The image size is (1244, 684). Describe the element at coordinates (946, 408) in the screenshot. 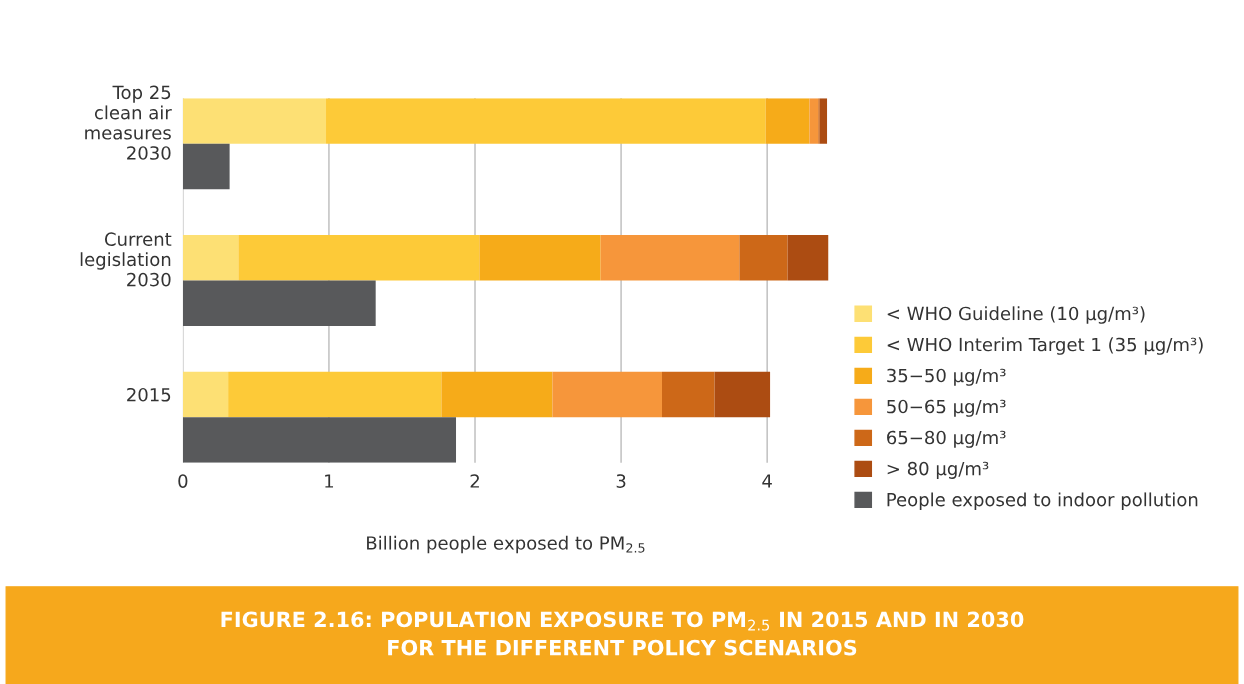

I see `legend-label: 50−65 µg/m³` at that location.